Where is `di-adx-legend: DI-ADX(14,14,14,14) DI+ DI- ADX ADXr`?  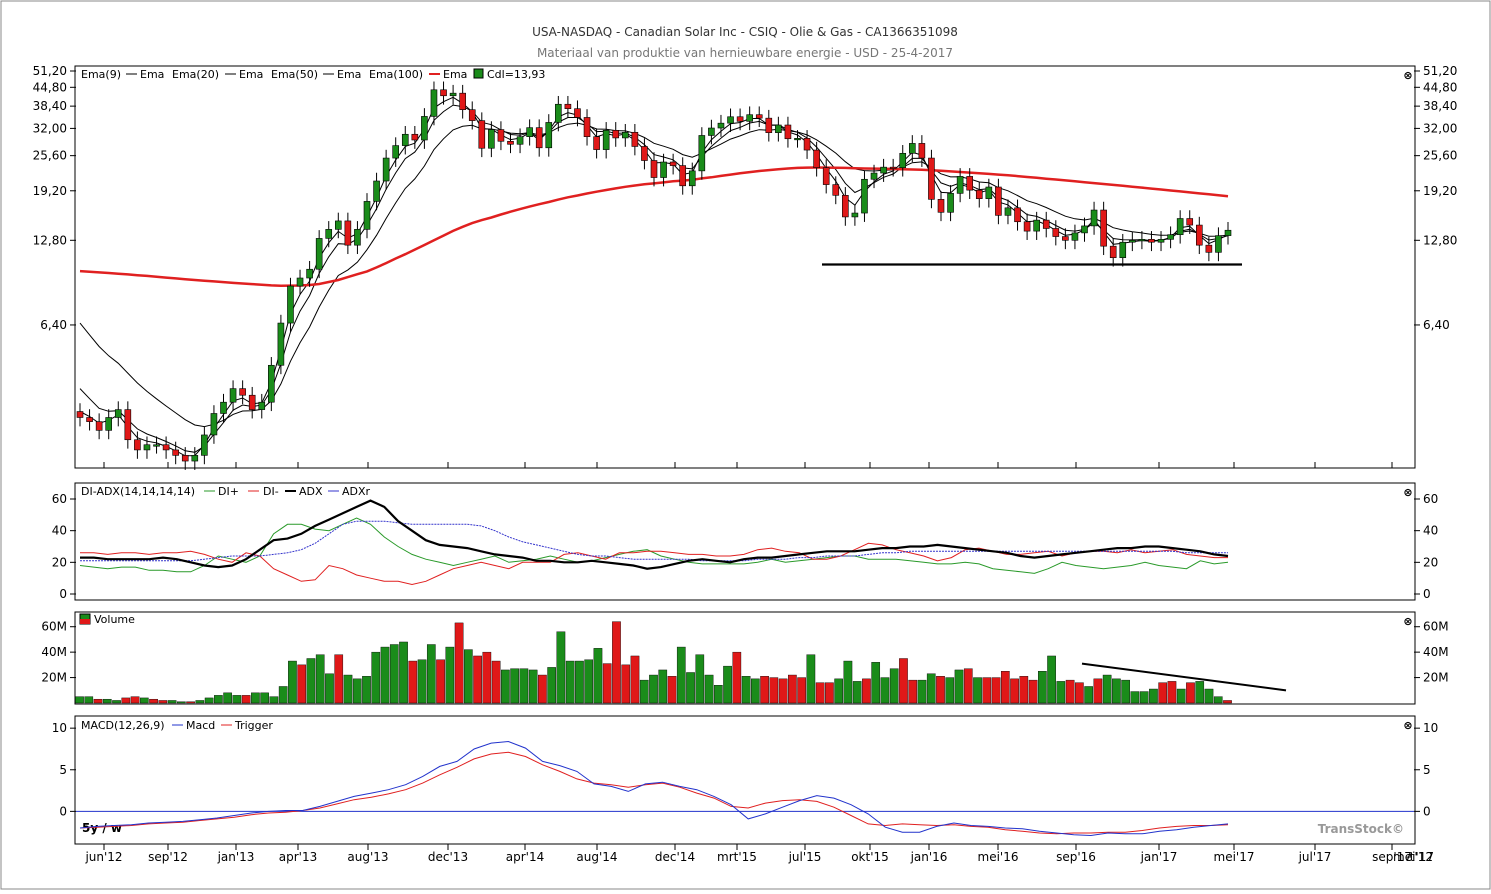 di-adx-legend: DI-ADX(14,14,14,14) DI+ DI- ADX ADXr is located at coordinates (226, 491).